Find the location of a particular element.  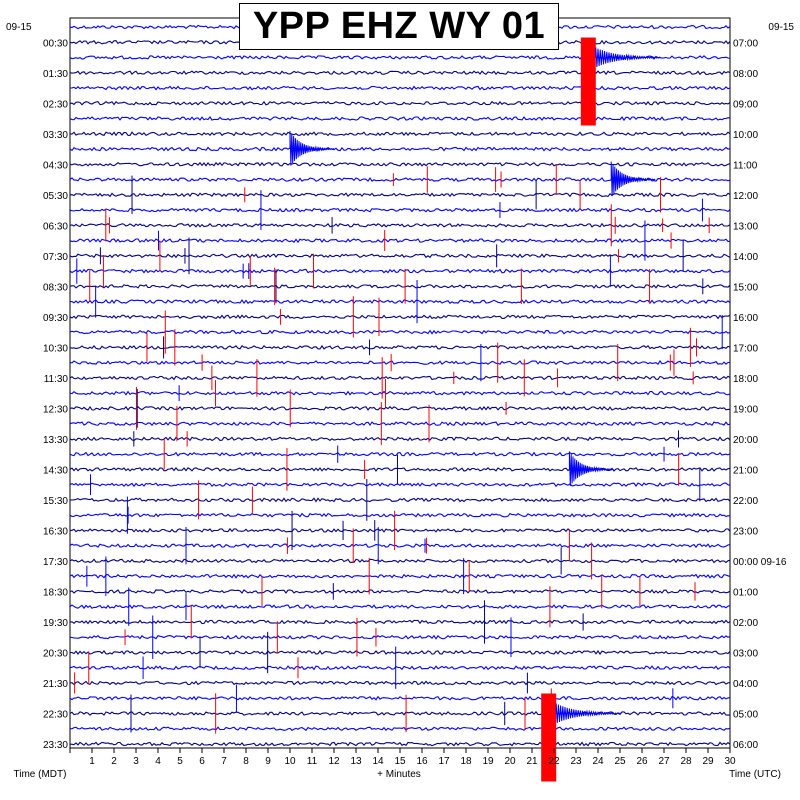

left-time-label: 04:30 is located at coordinates (55, 165).